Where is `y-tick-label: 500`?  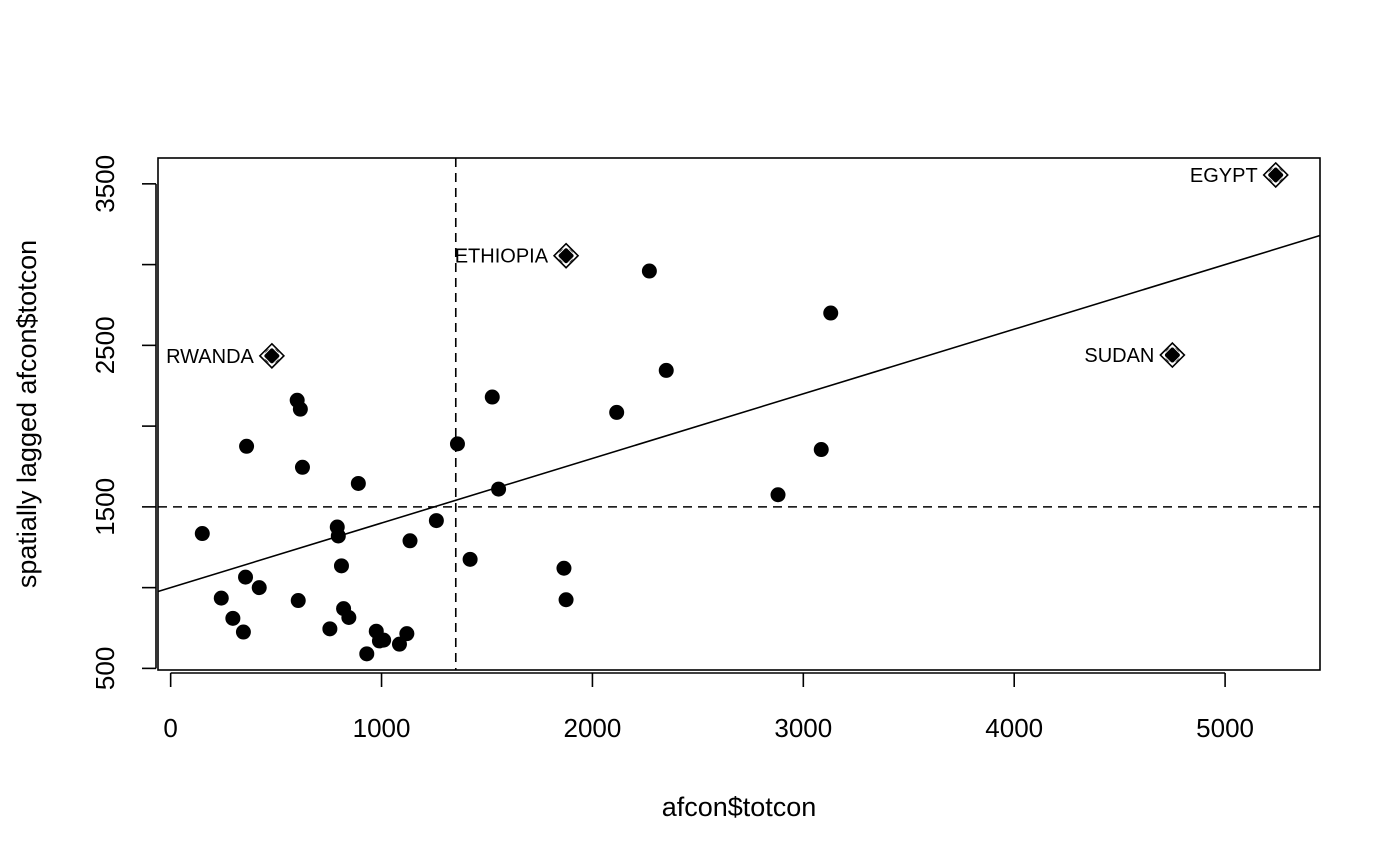 y-tick-label: 500 is located at coordinates (105, 668).